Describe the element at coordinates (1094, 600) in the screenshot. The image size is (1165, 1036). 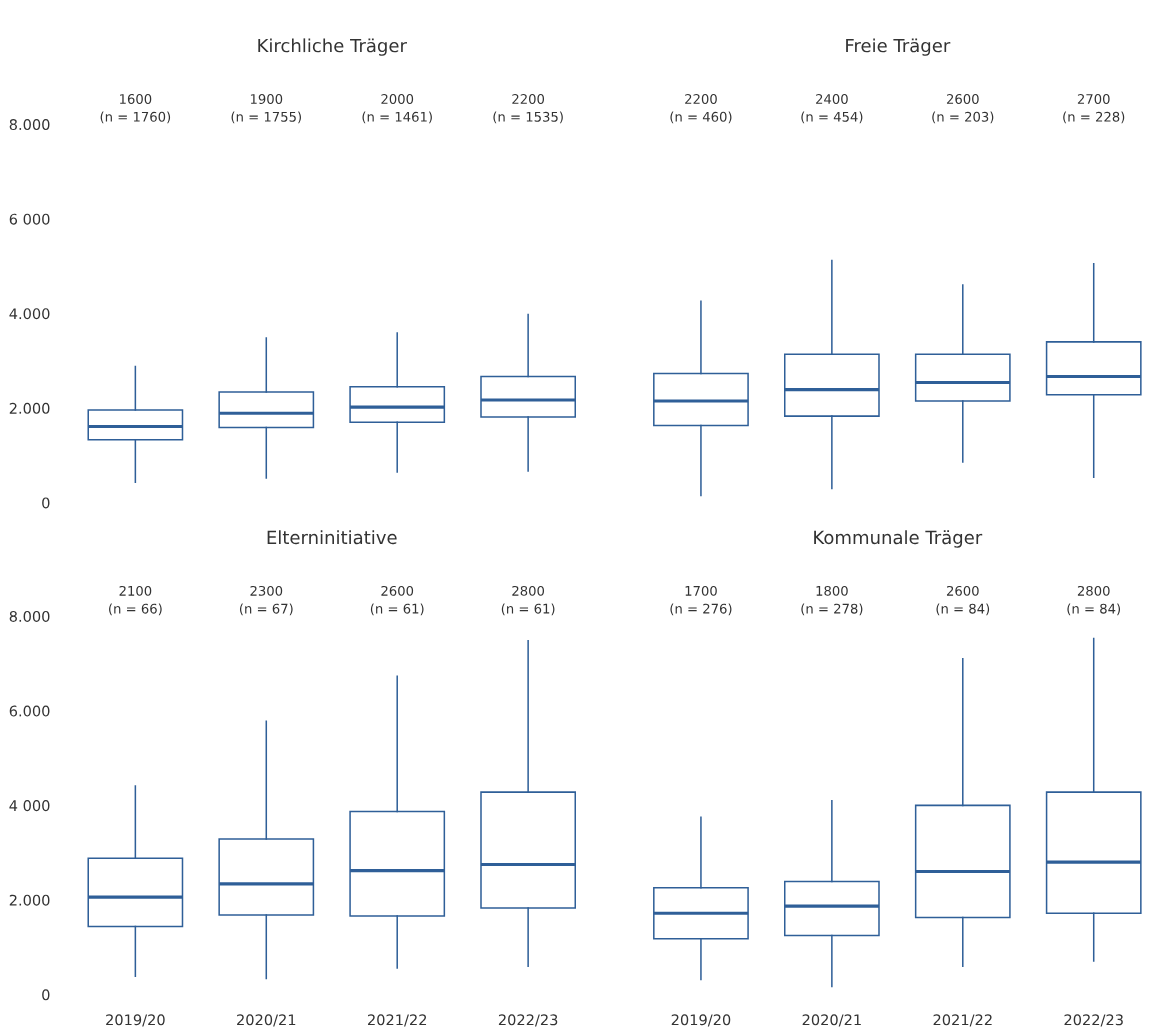
I see `text: 2800 (n = 84)` at that location.